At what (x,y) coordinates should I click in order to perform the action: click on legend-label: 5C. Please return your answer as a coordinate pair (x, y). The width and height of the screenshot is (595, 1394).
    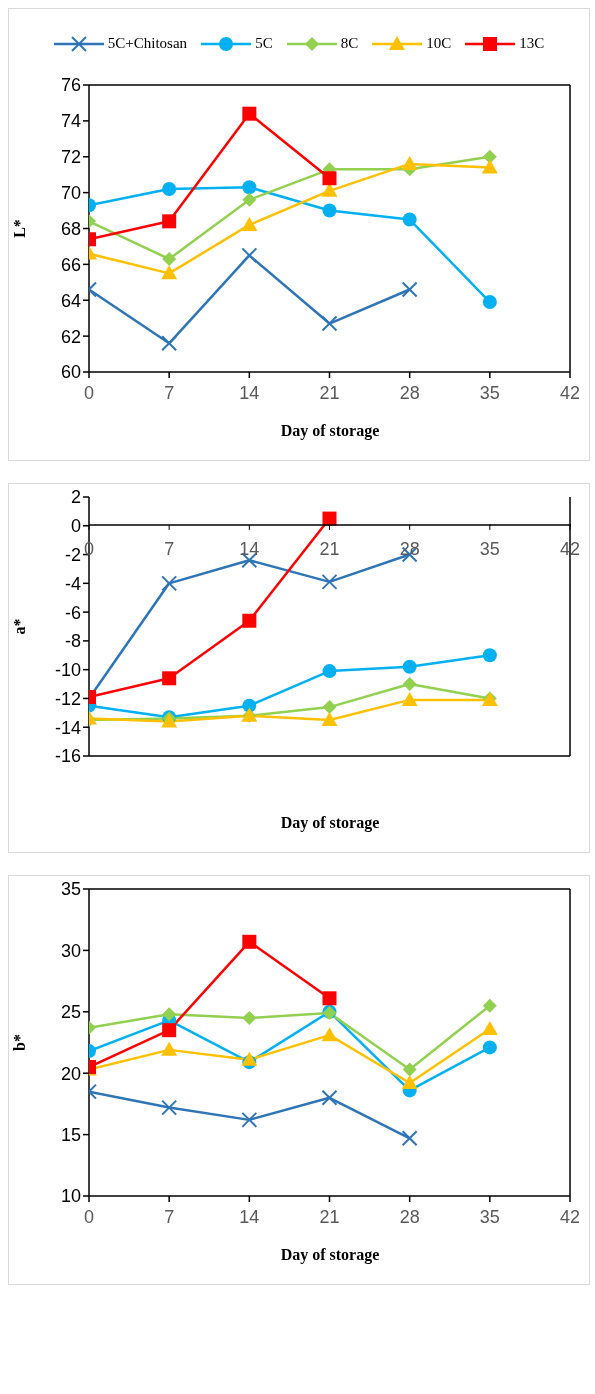
    Looking at the image, I should click on (264, 43).